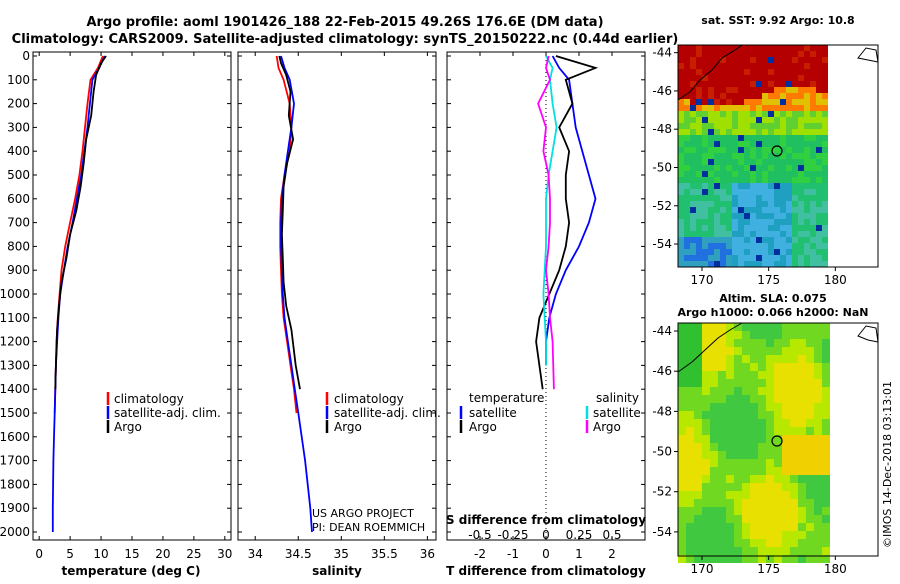 This screenshot has height=584, width=900. I want to click on lon-tick-label: 170, so click(702, 280).